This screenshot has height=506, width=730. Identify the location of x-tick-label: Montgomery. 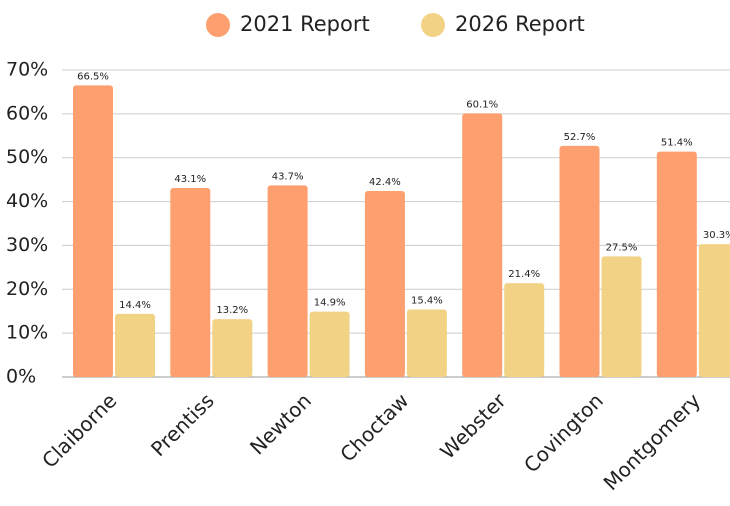
(652, 441).